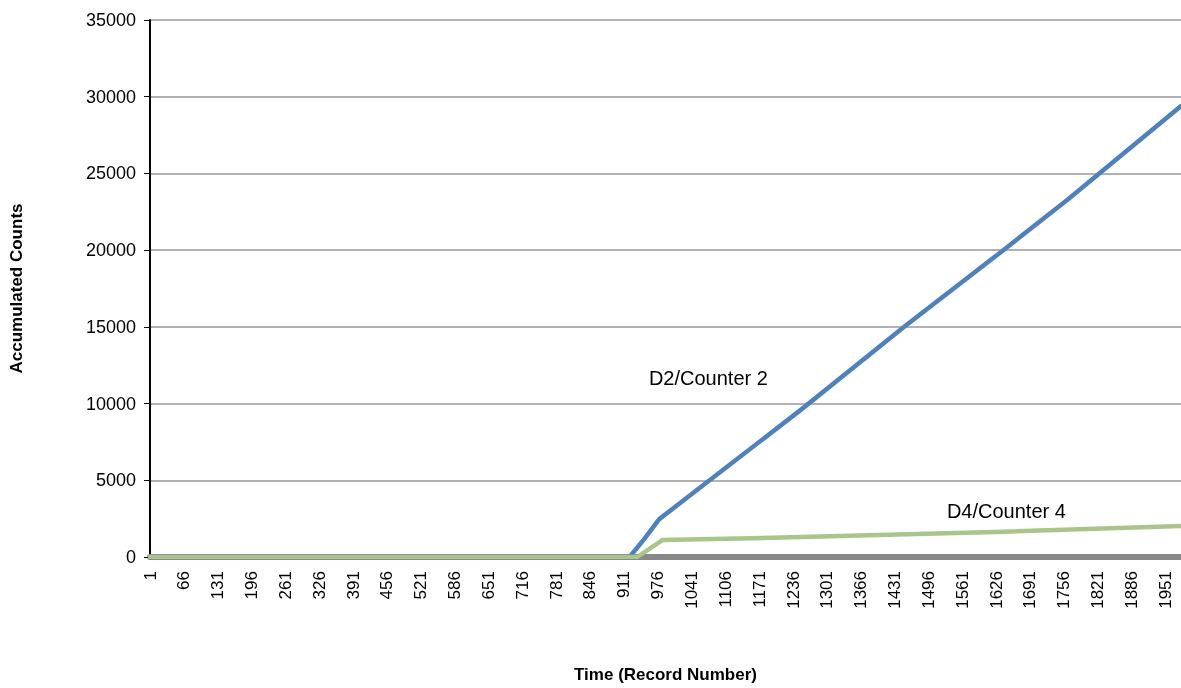 The width and height of the screenshot is (1181, 688). Describe the element at coordinates (1064, 590) in the screenshot. I see `x-tick-label: 1756` at that location.